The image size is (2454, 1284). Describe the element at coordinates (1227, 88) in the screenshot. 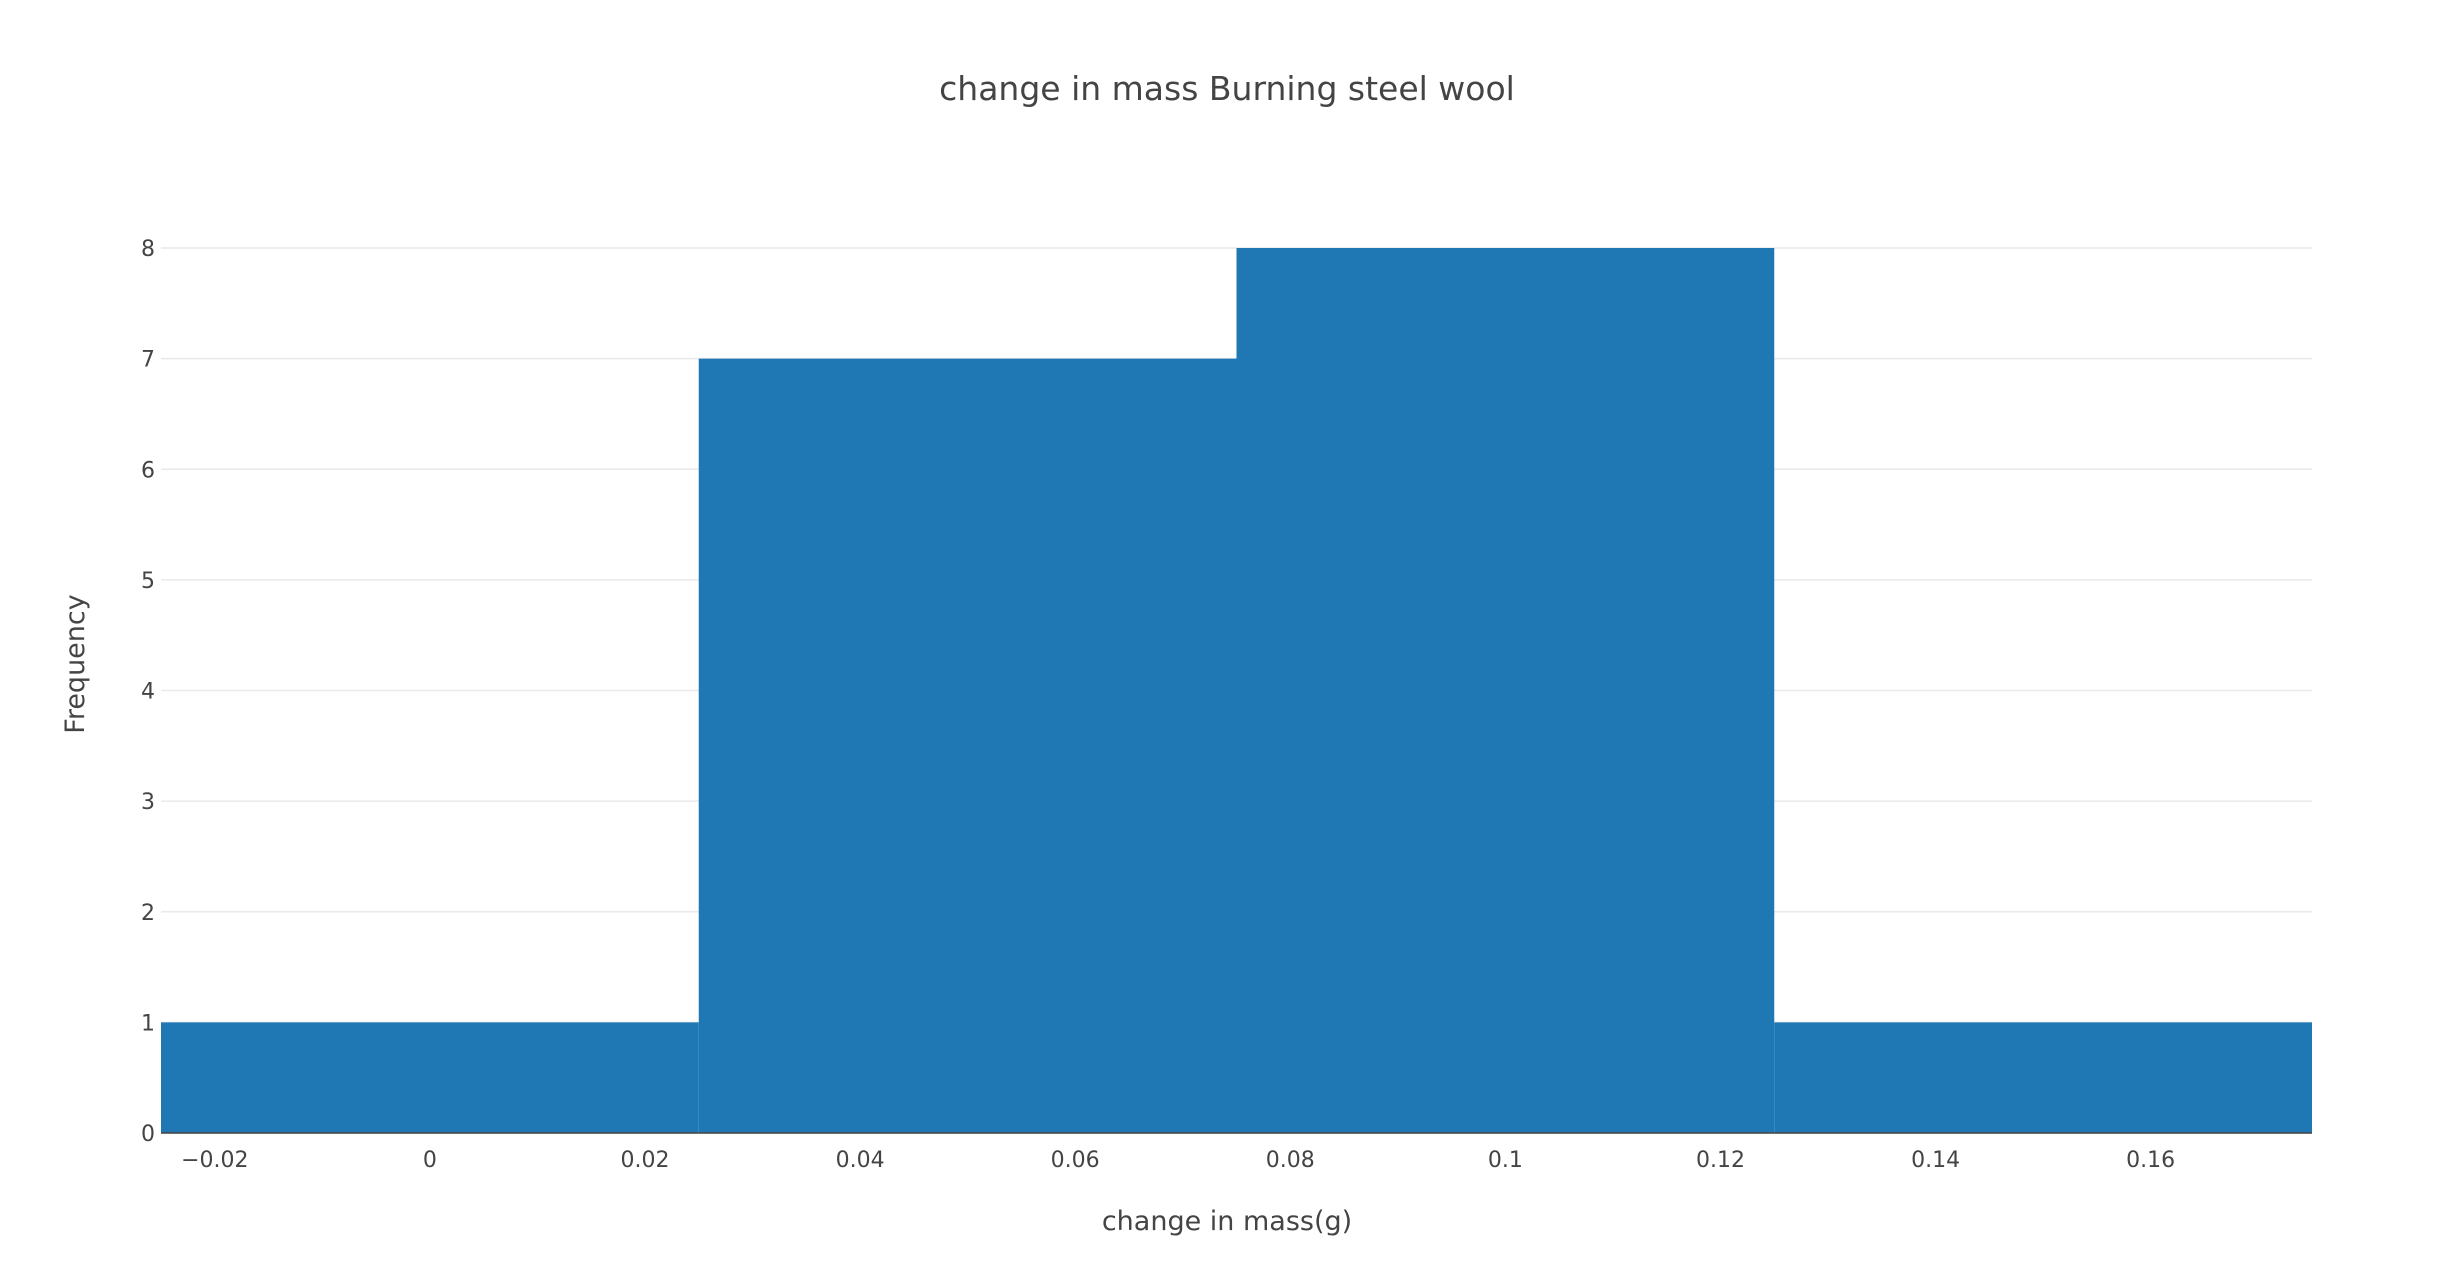

I see `chart-title: change in mass Burning steel wool` at that location.